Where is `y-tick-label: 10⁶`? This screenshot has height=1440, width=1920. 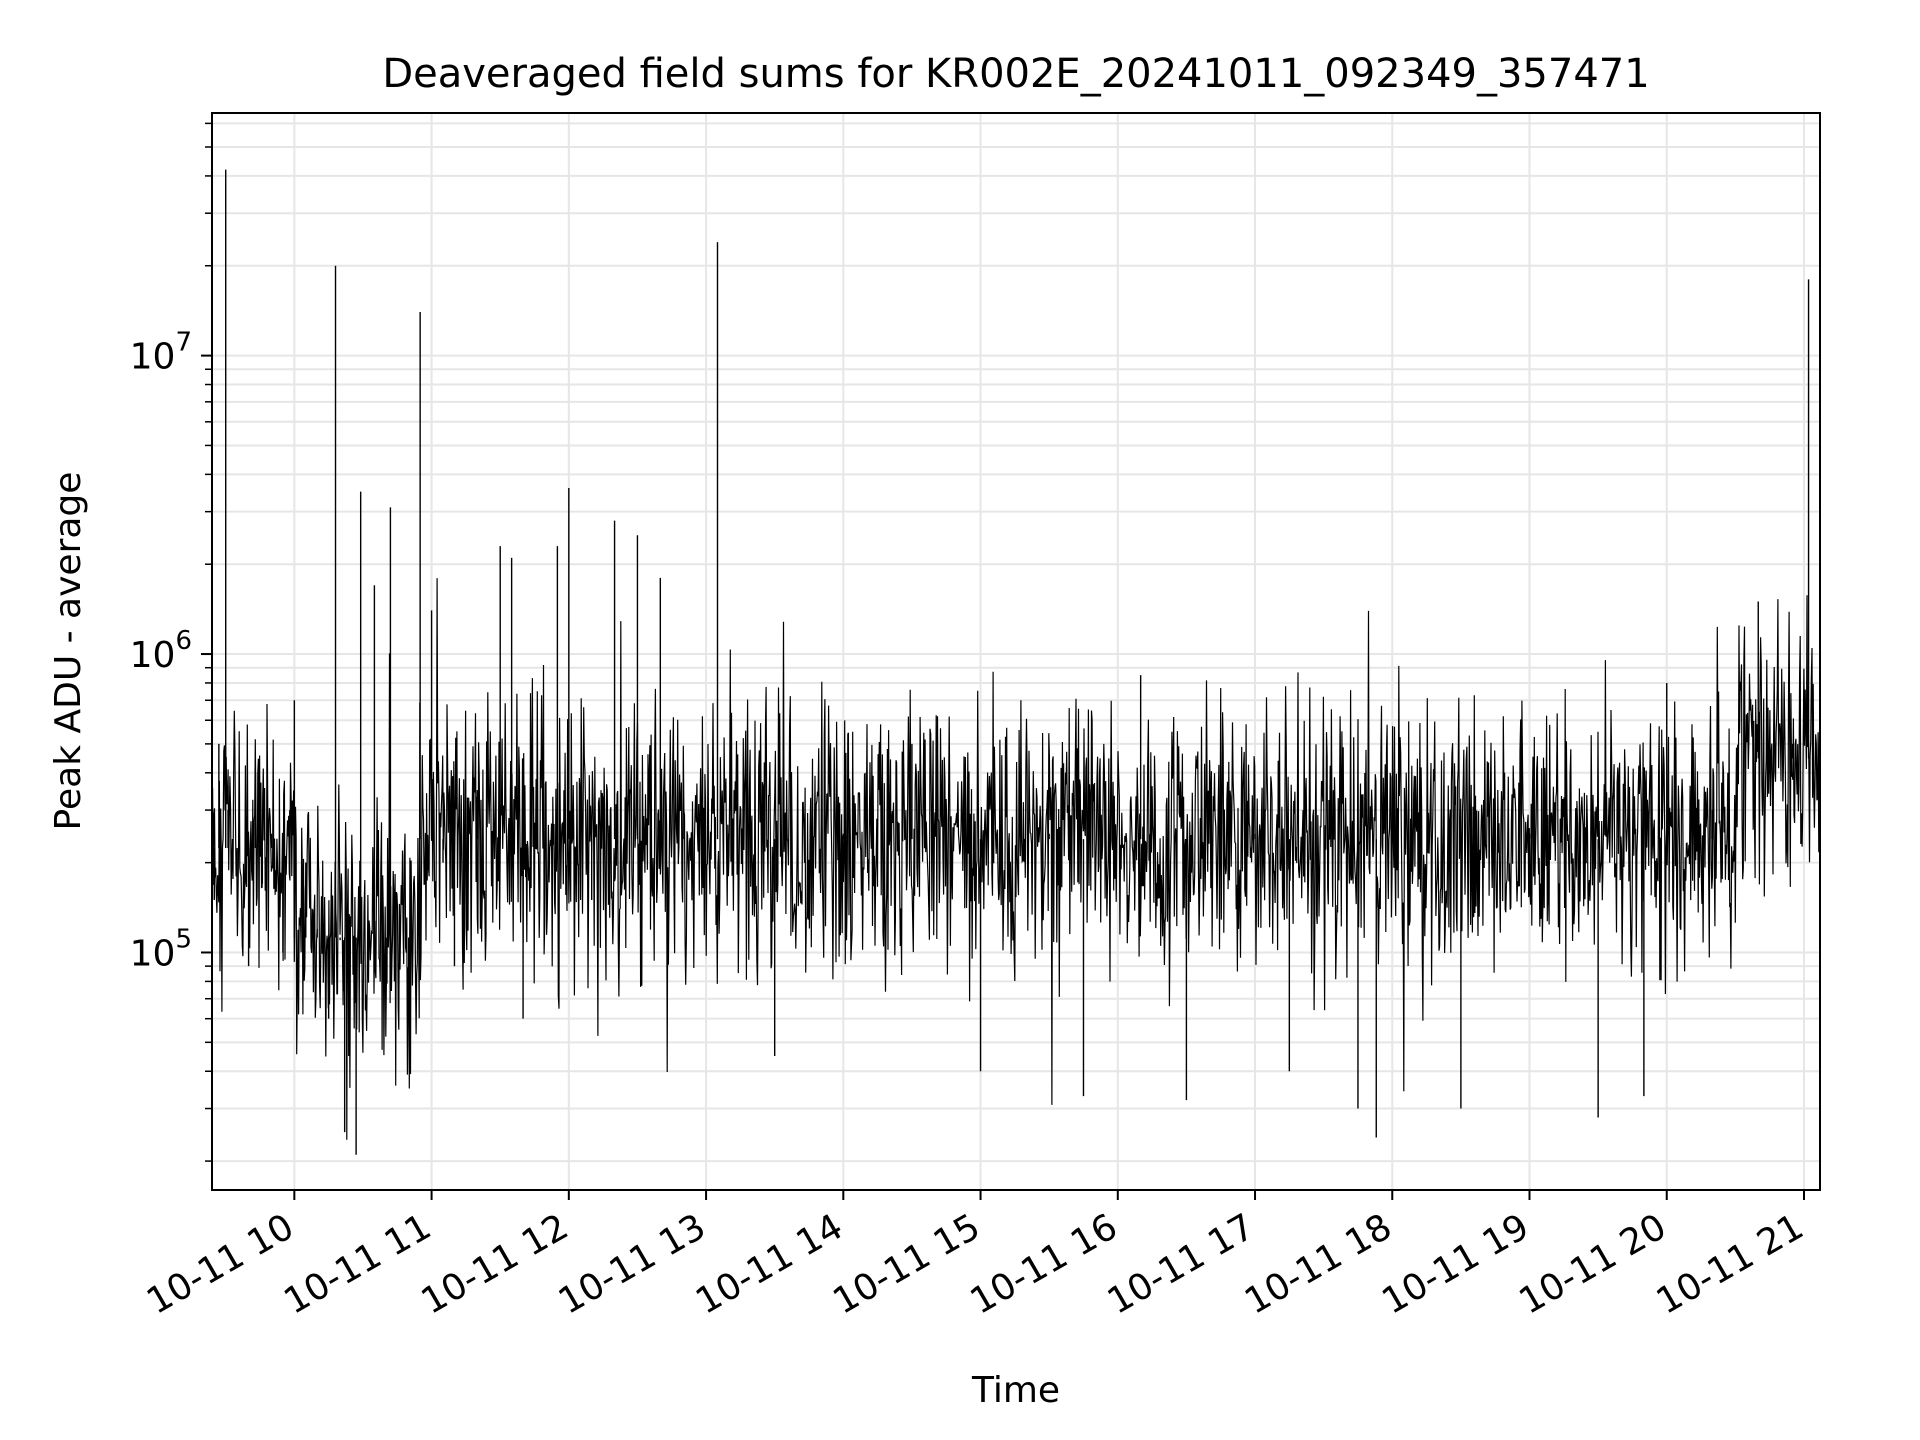 y-tick-label: 10⁶ is located at coordinates (161, 651).